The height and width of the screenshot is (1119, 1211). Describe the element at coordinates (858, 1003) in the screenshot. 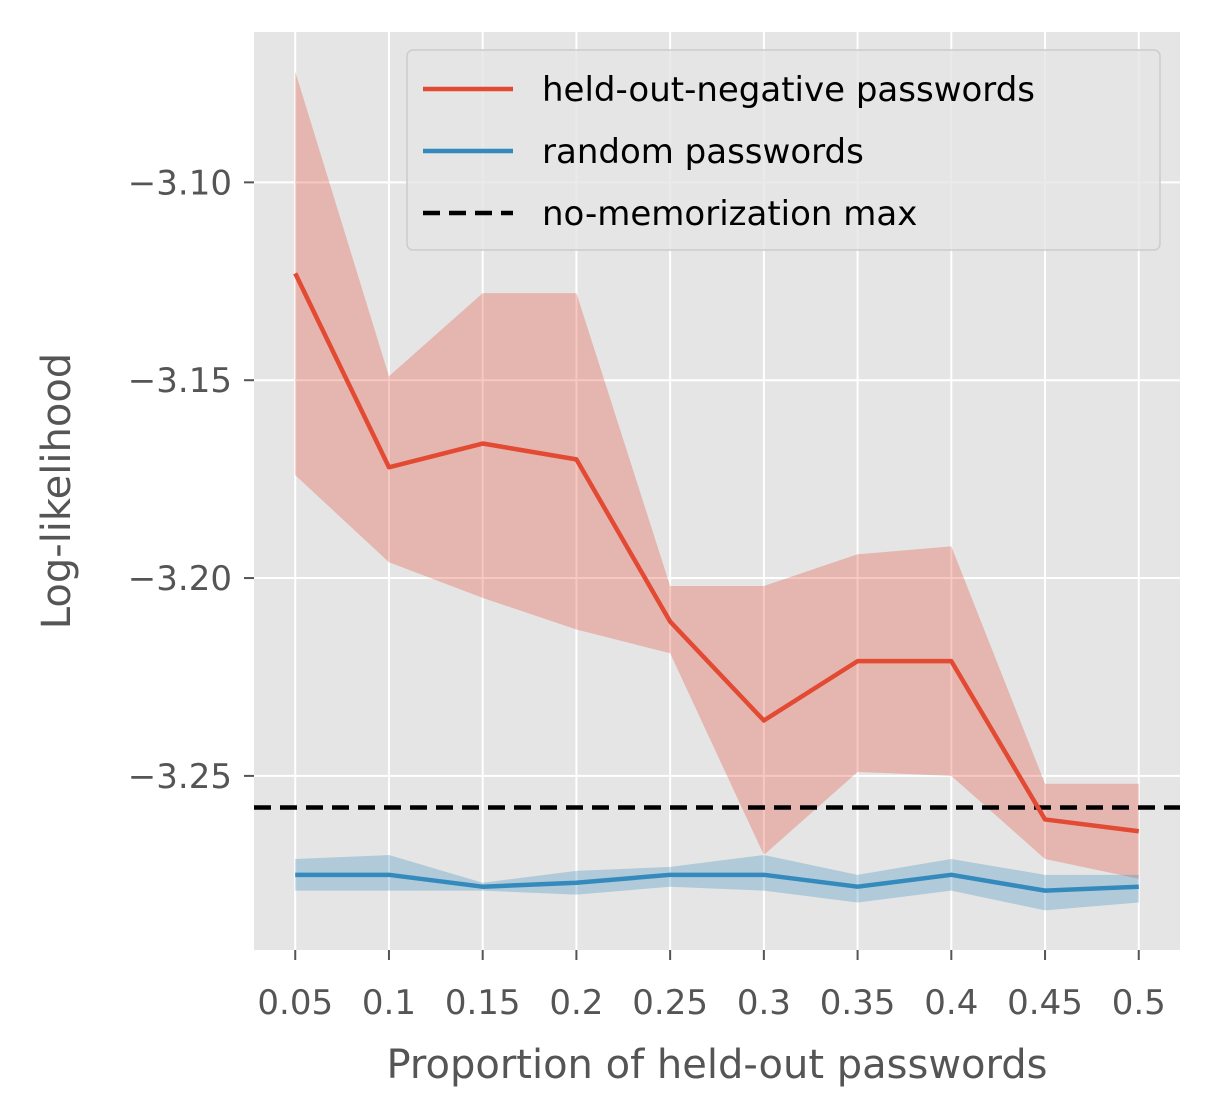

I see `x-tick-label: 0.35` at that location.